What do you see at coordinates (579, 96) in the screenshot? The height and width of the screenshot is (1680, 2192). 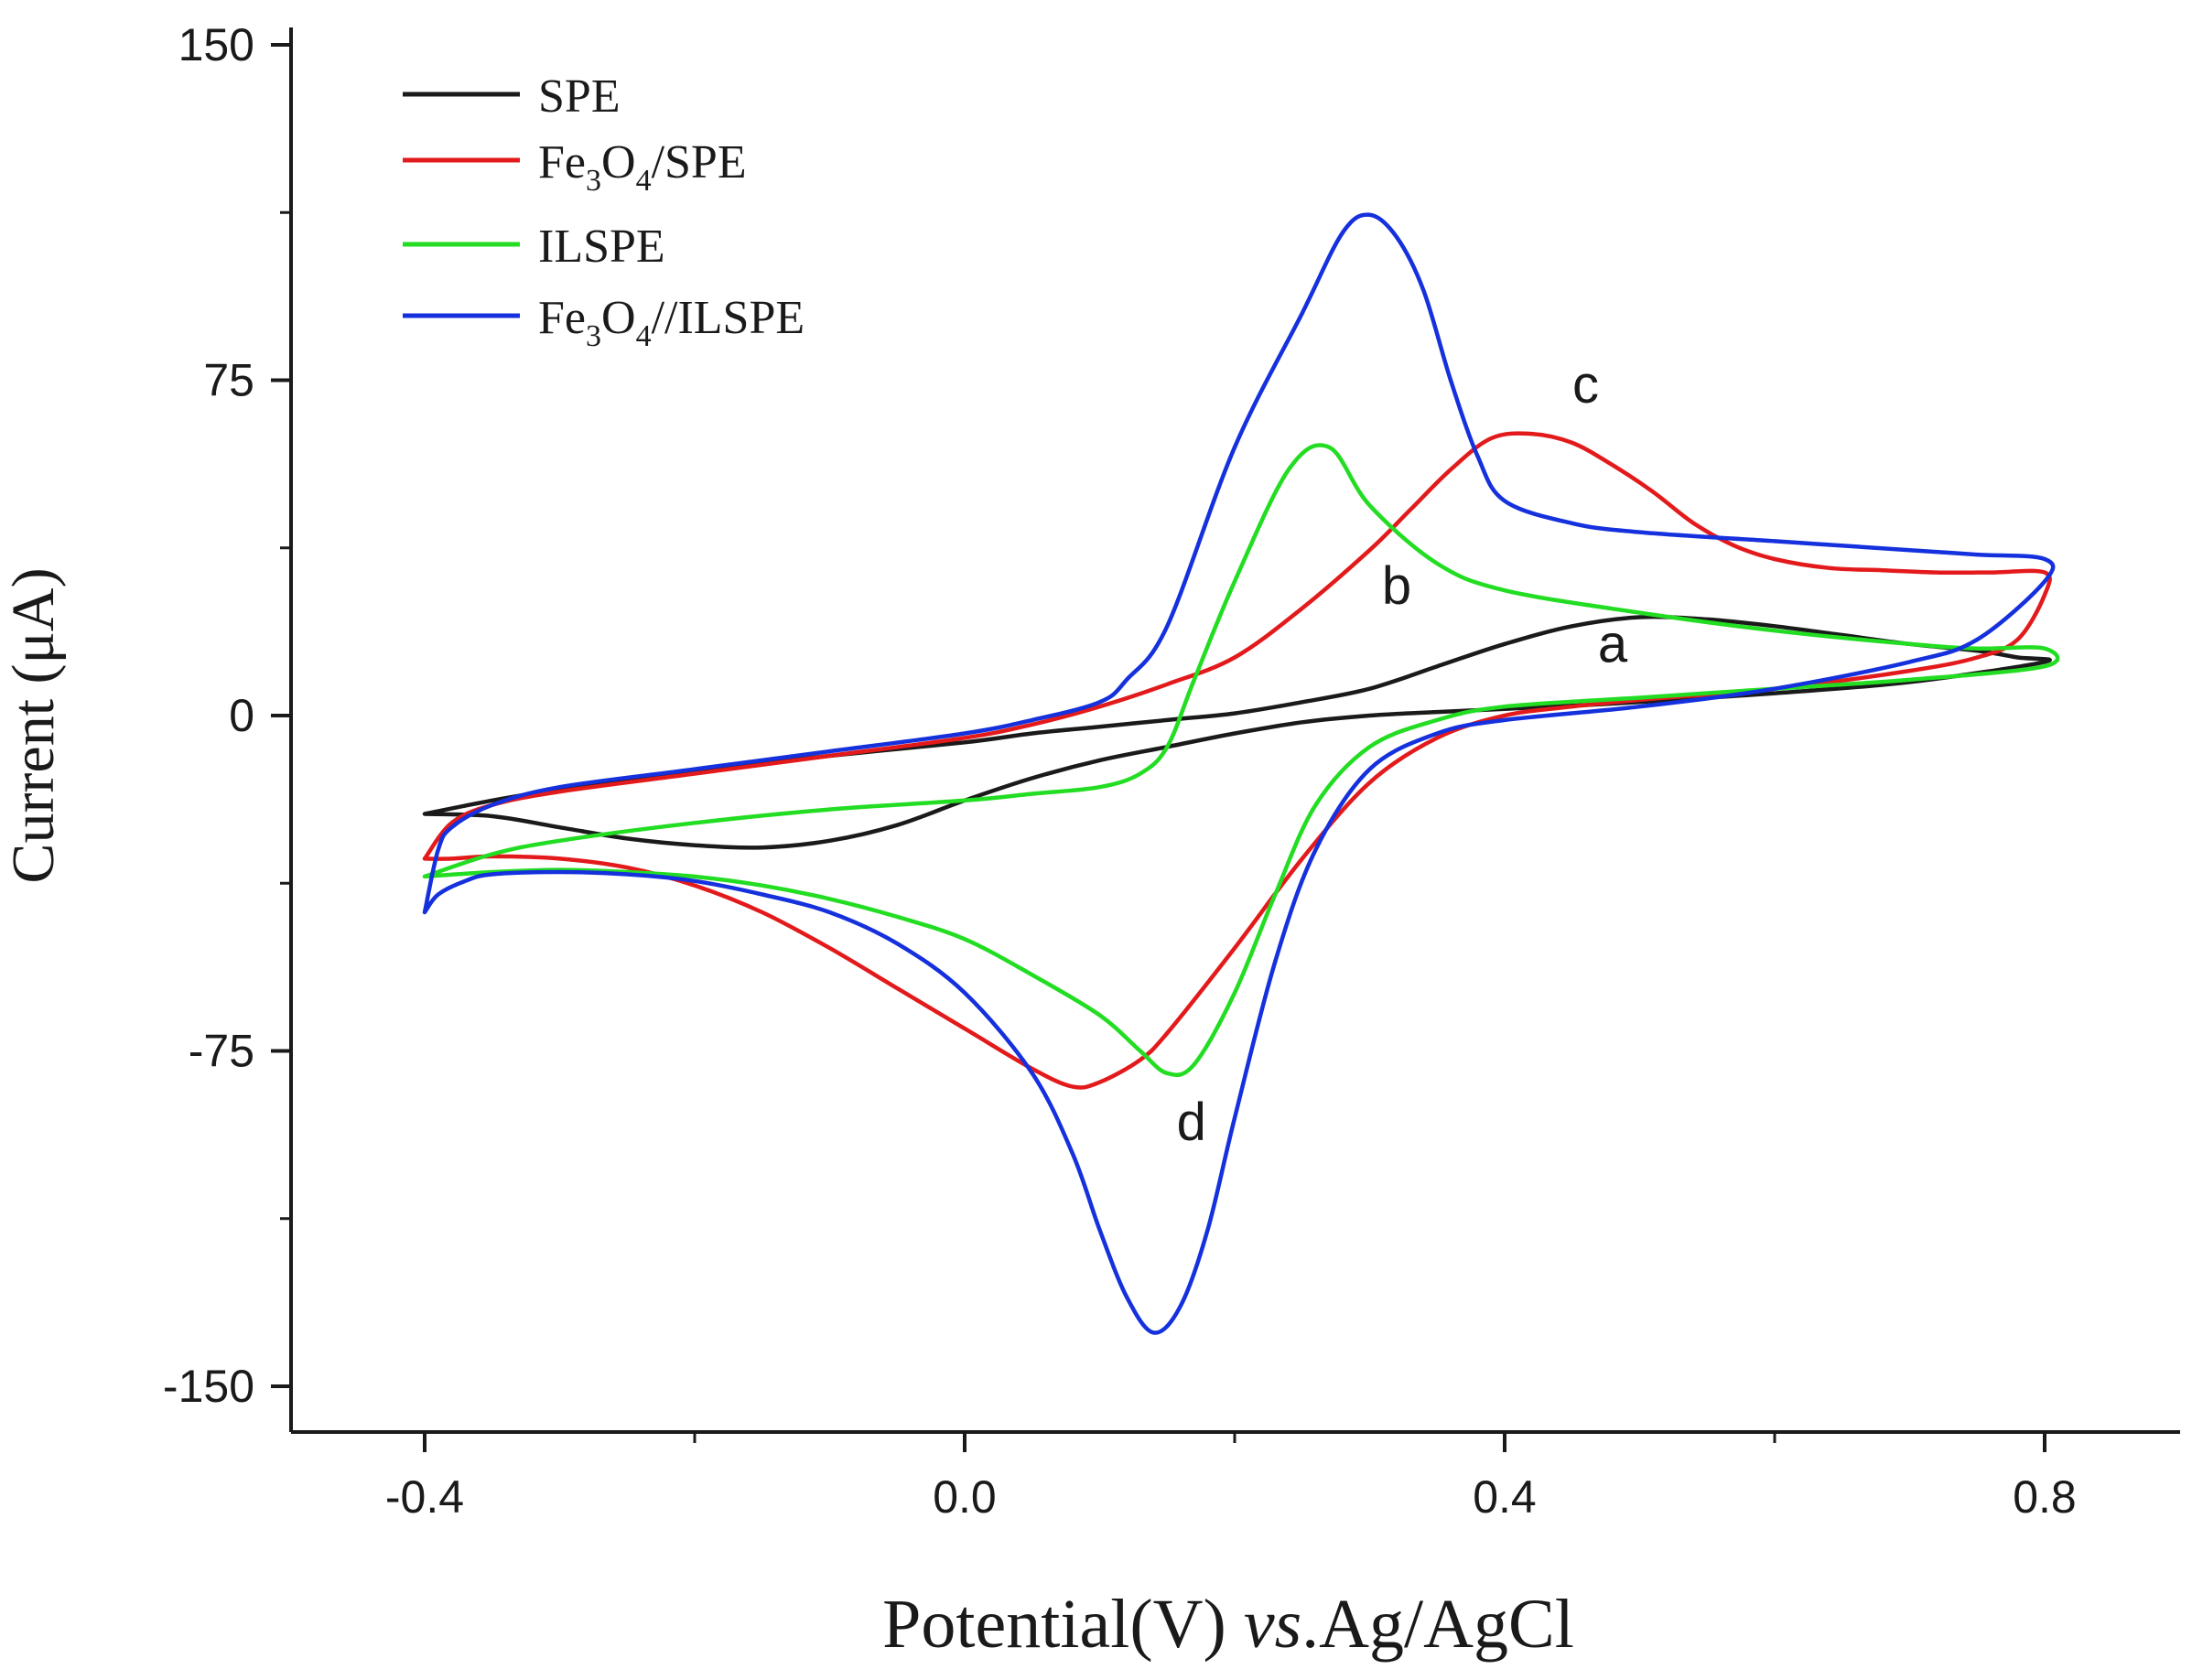 I see `legend-label: SPE` at bounding box center [579, 96].